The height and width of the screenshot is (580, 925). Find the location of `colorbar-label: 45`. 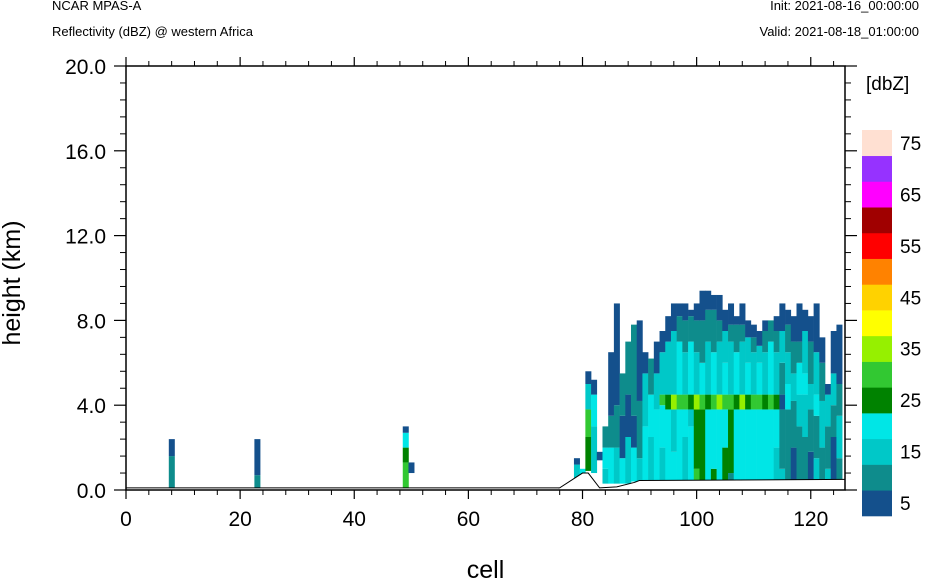

colorbar-label: 45 is located at coordinates (910, 298).